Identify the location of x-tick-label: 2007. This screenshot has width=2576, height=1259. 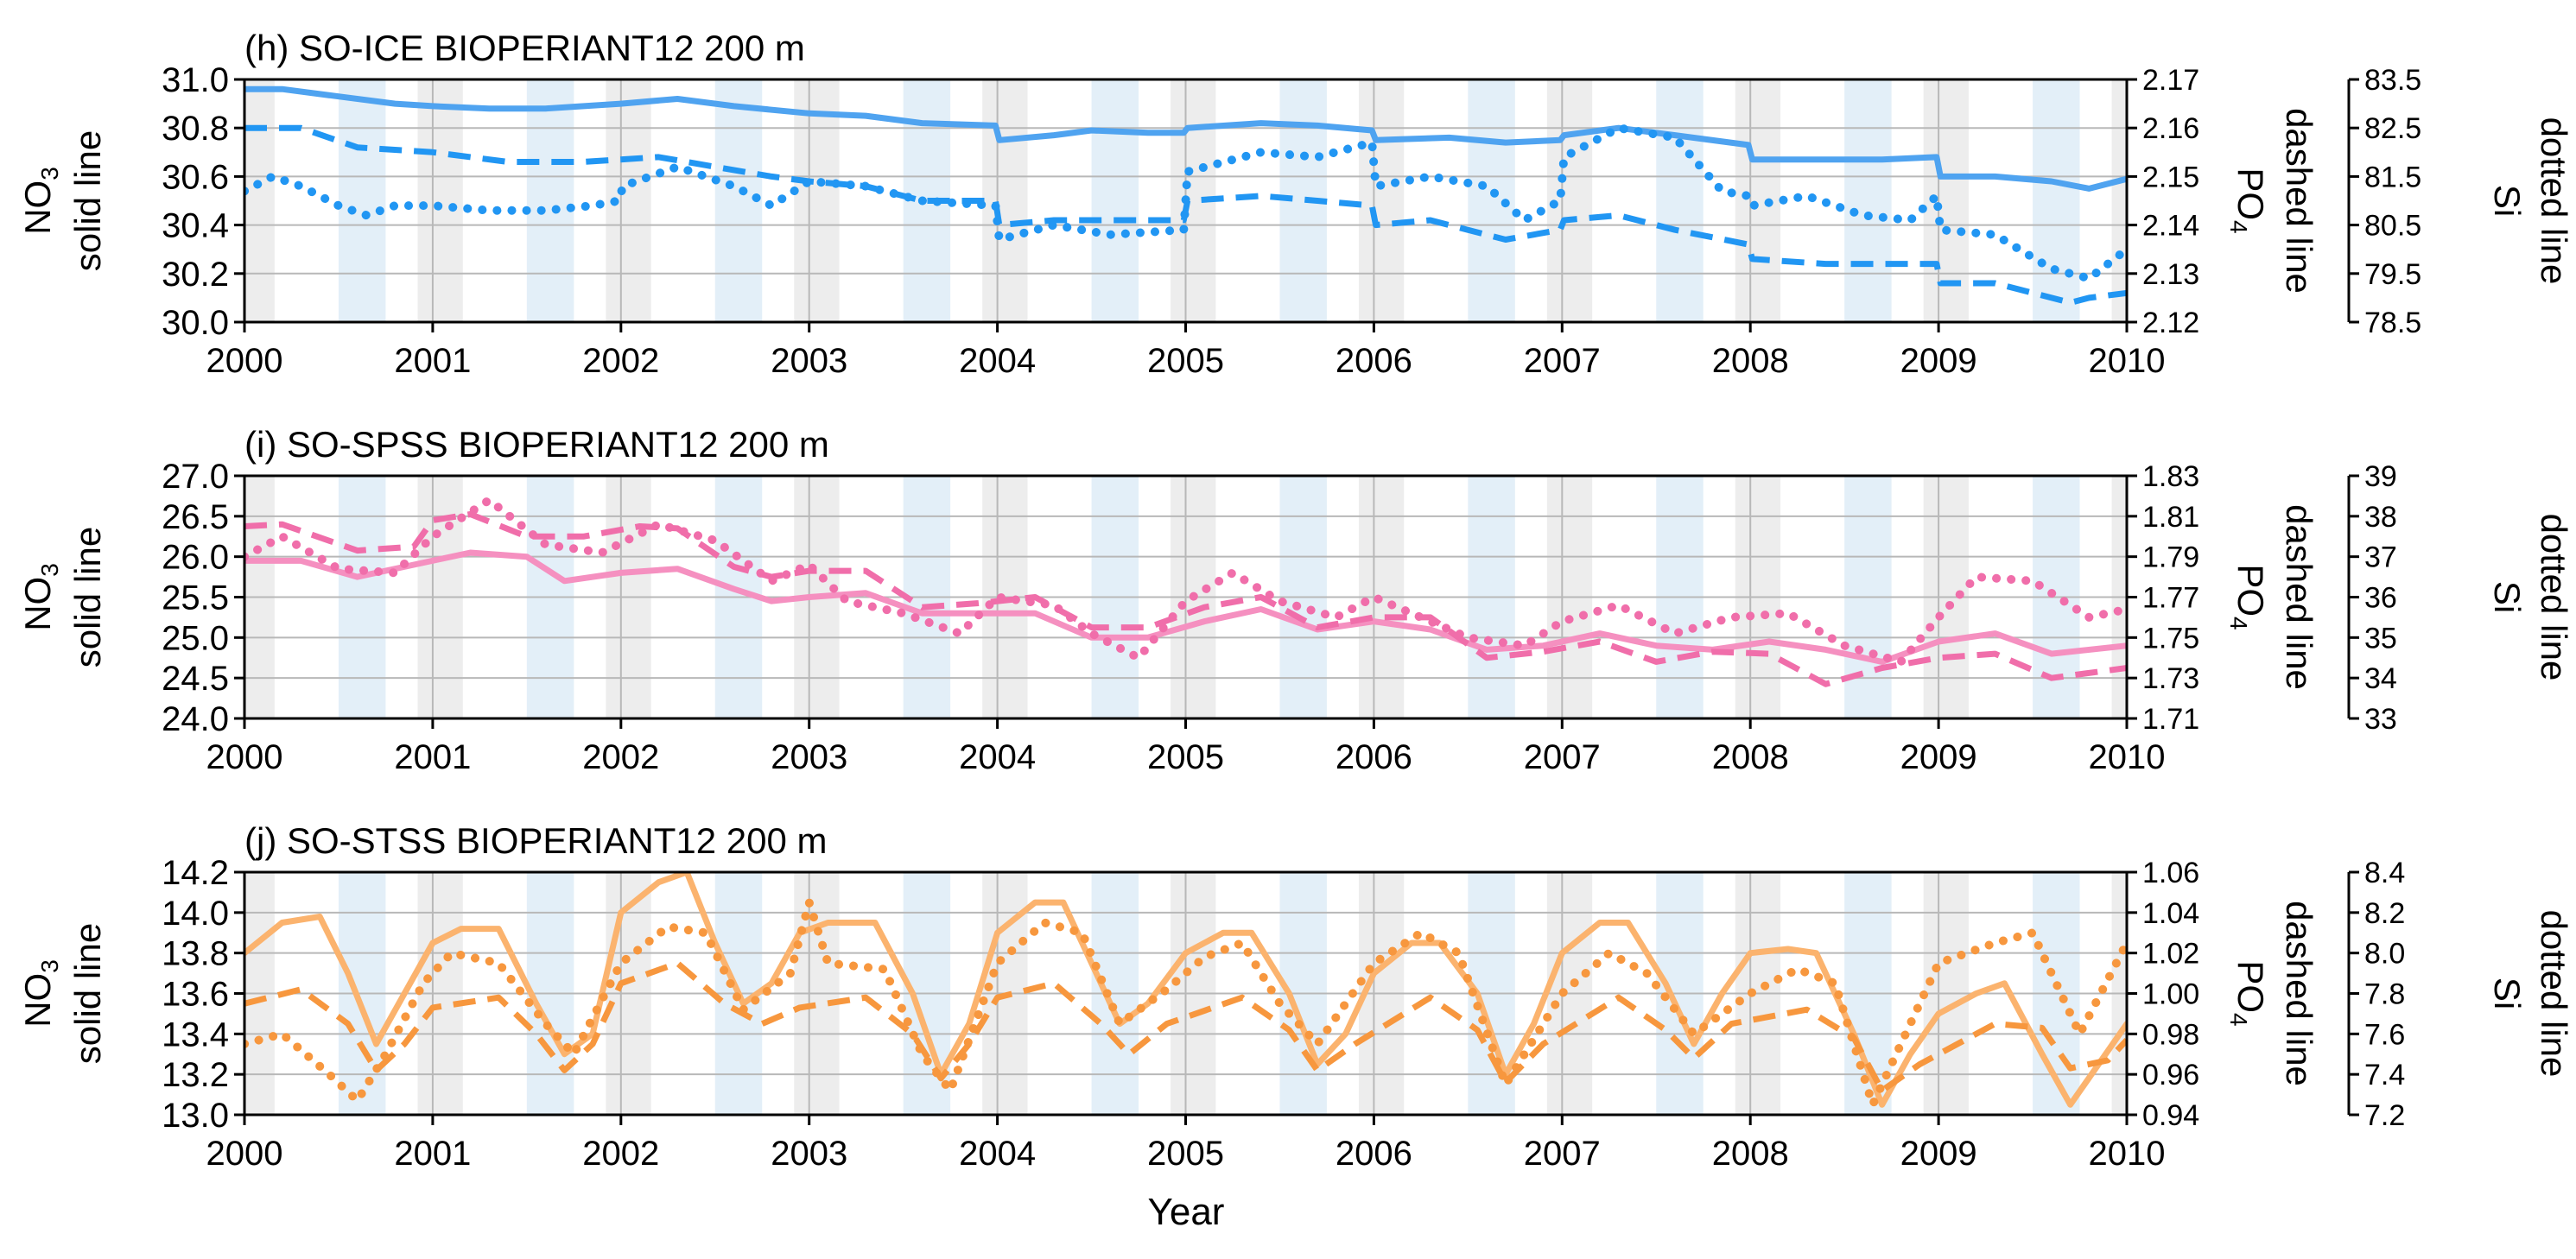
(1562, 1154).